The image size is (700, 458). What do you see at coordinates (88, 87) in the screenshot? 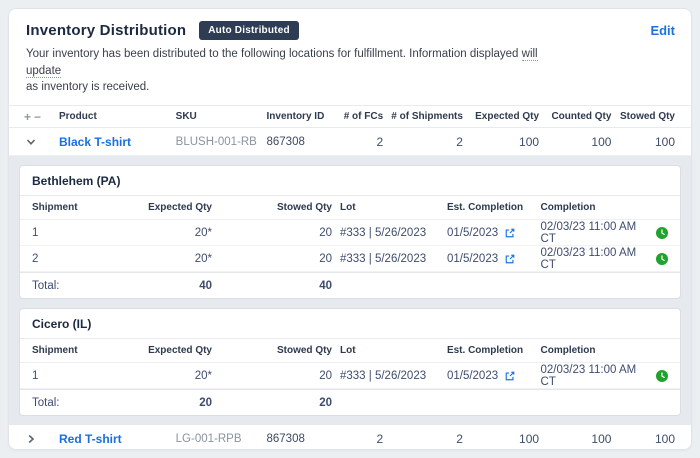
I see `description-text-line2: as inventory is received.` at bounding box center [88, 87].